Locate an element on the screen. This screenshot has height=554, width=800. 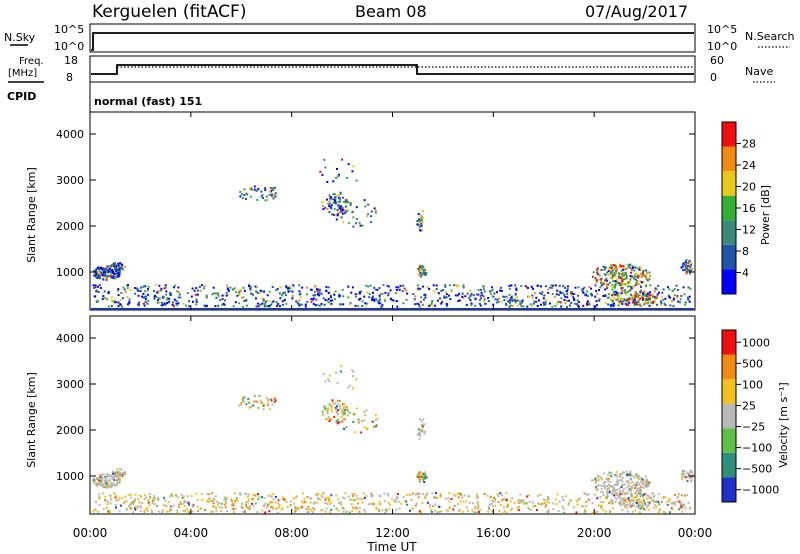
nsky-trace is located at coordinates (392, 41).